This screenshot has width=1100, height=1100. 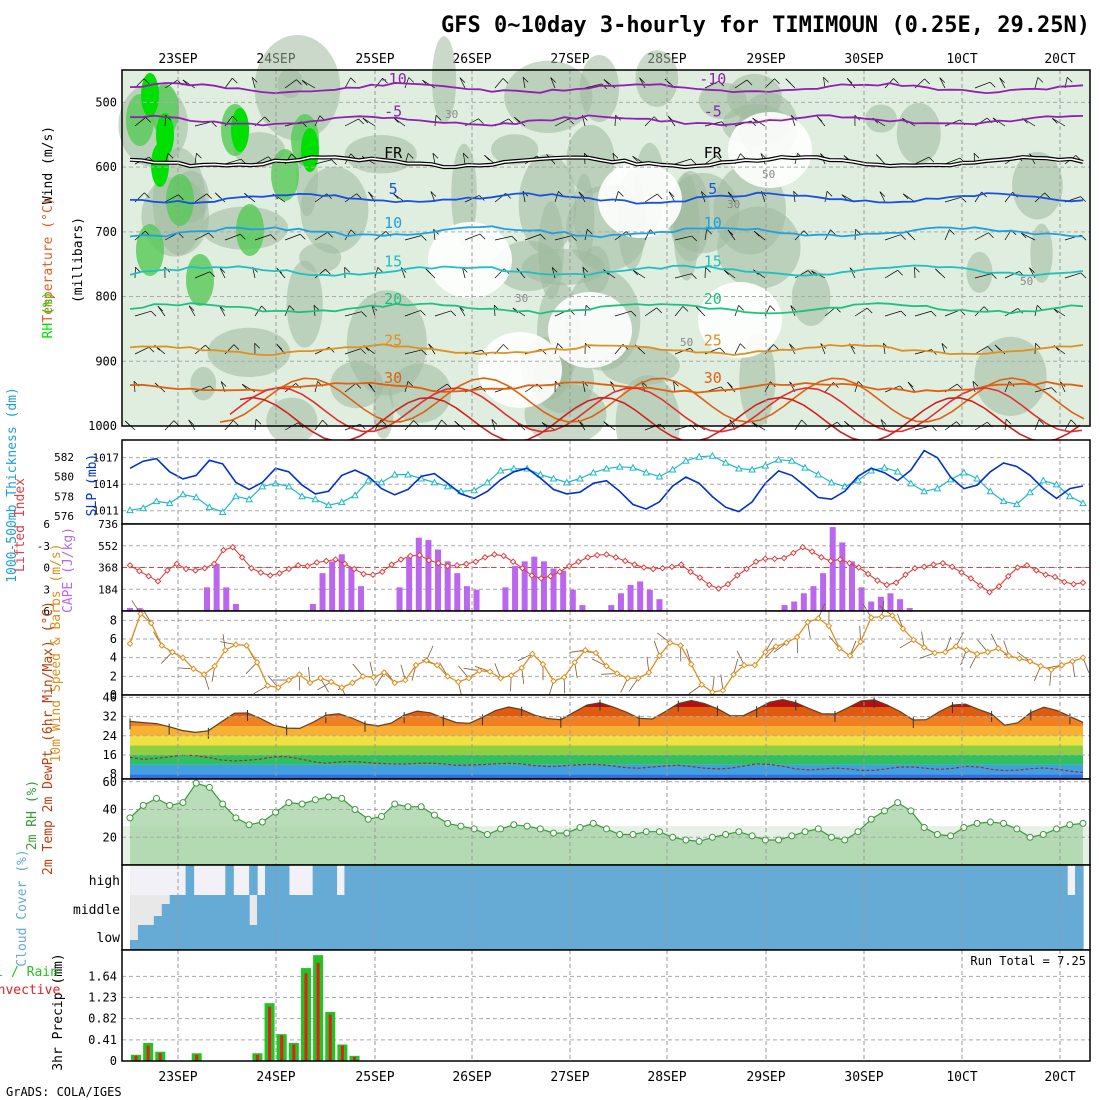 I want to click on cloud-tick-label: low, so click(x=109, y=938).